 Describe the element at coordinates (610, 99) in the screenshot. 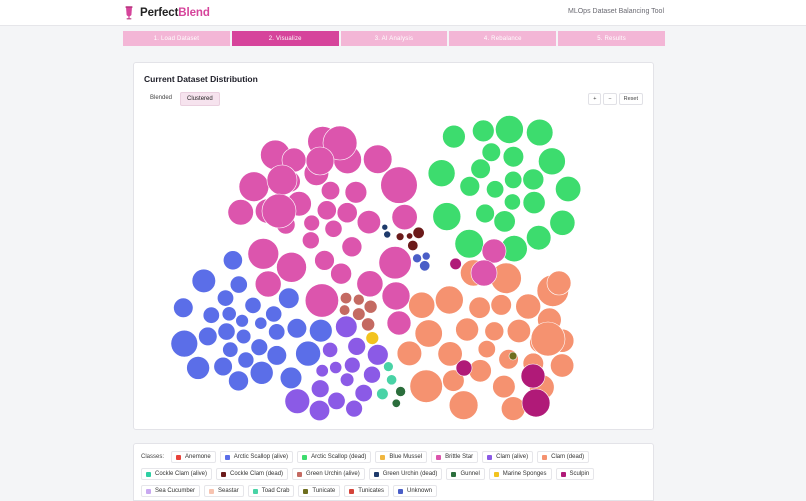

I see `zoom-out-button: −` at that location.